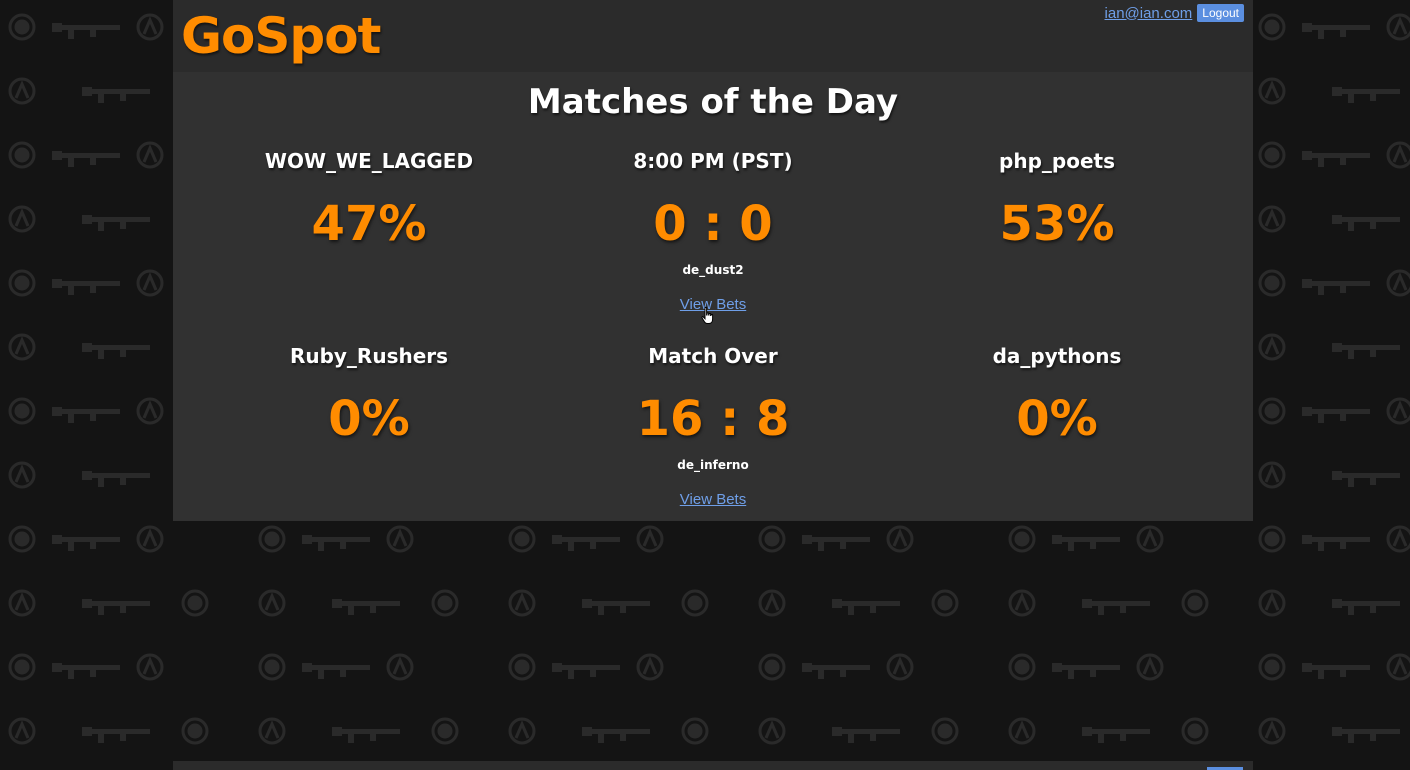 The width and height of the screenshot is (1410, 770). What do you see at coordinates (713, 765) in the screenshot?
I see `footer-panel-edge` at bounding box center [713, 765].